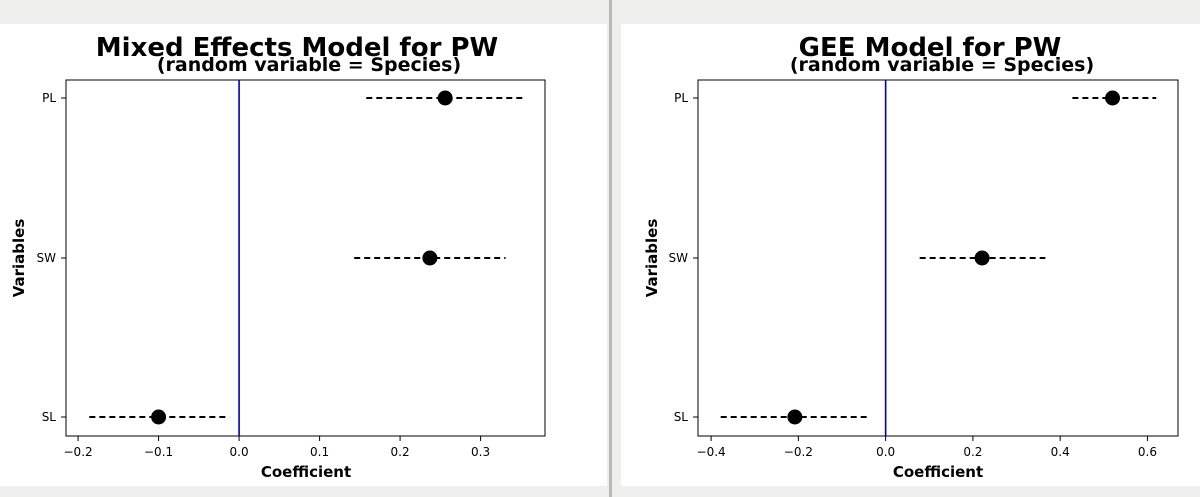 This screenshot has height=497, width=1200. I want to click on x-tick-label: 0.1, so click(319, 452).